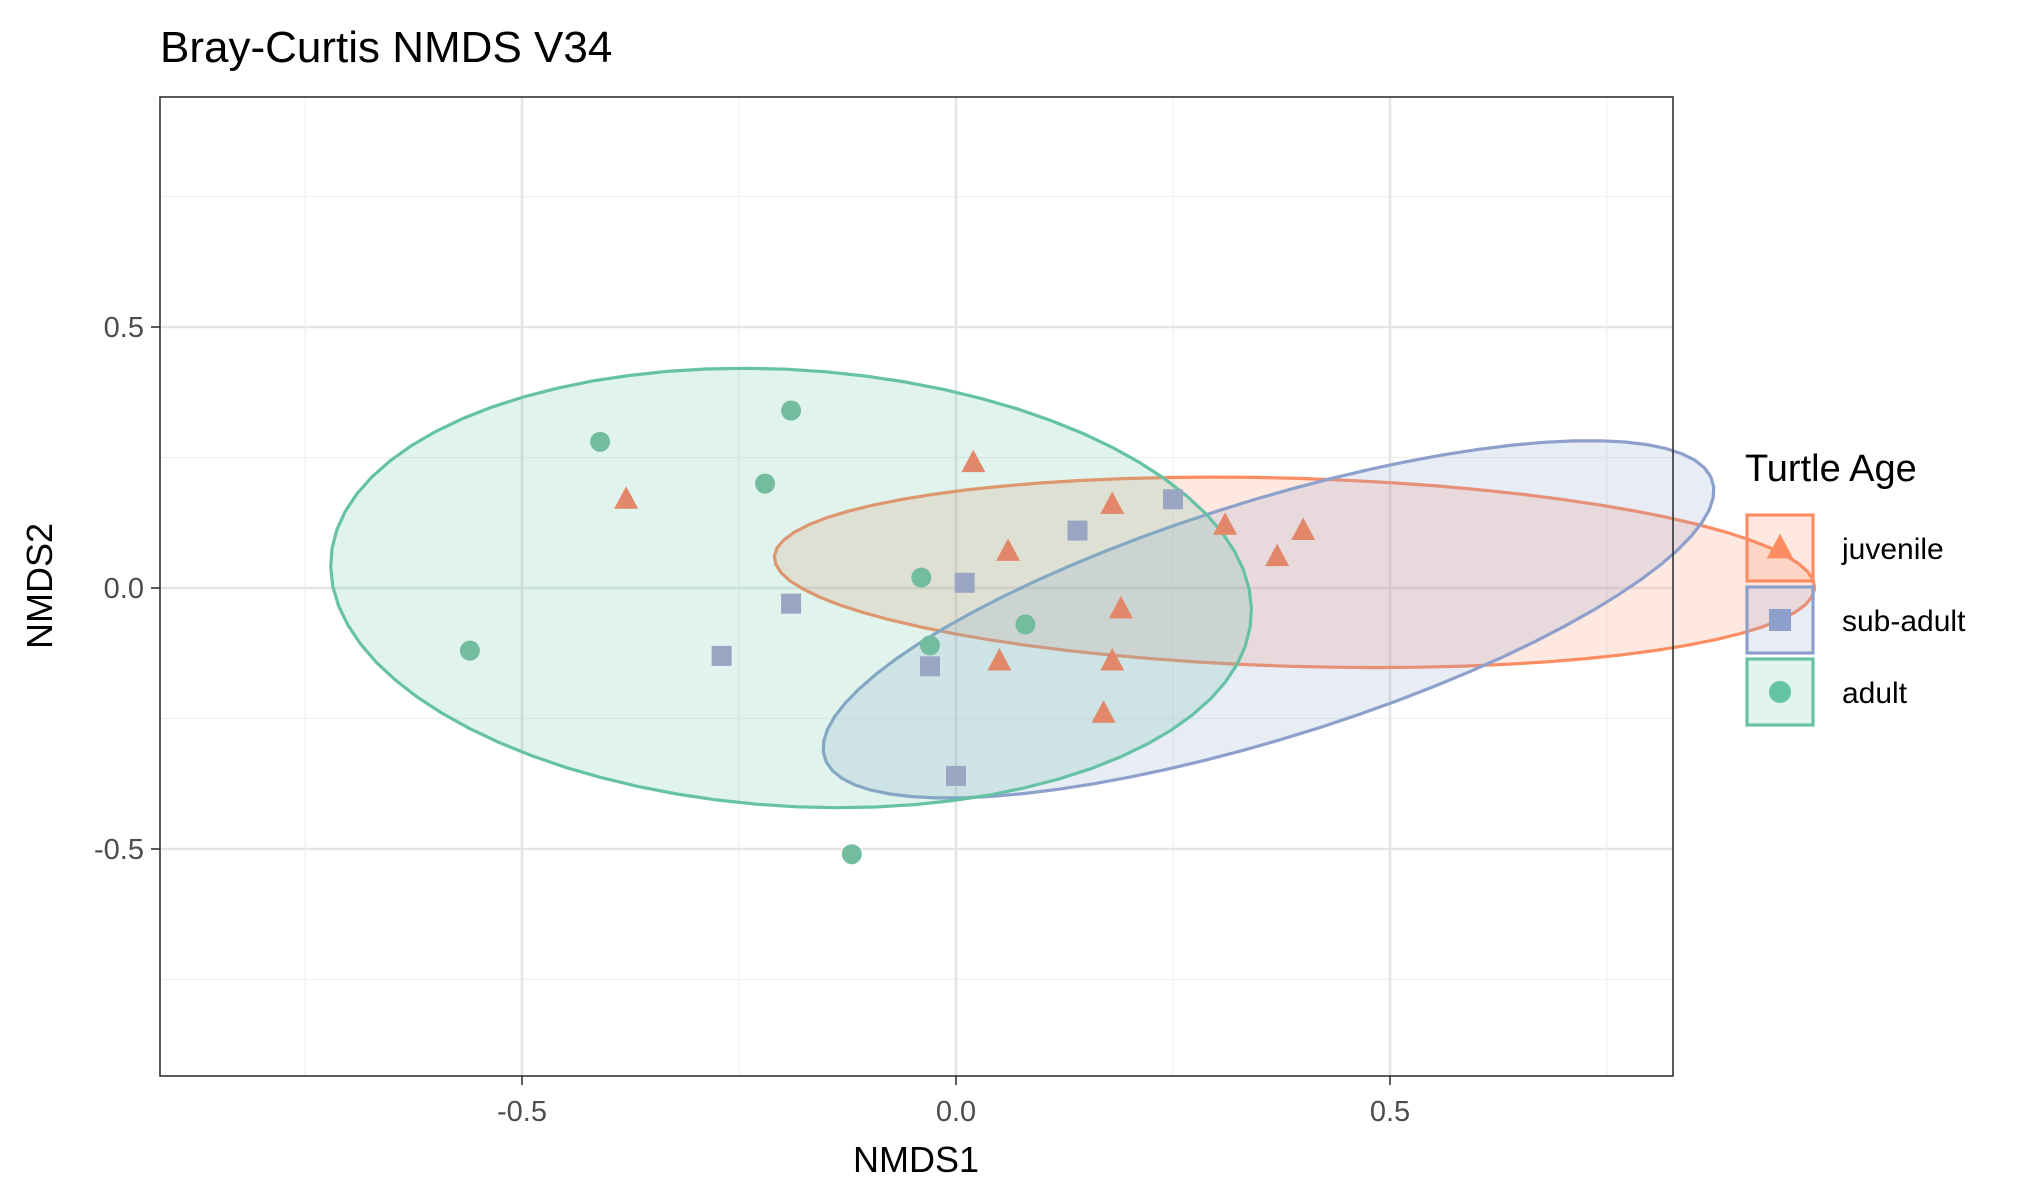 The height and width of the screenshot is (1200, 2025). I want to click on y-axis-ticks: -0.5 0.0 0.5, so click(127, 589).